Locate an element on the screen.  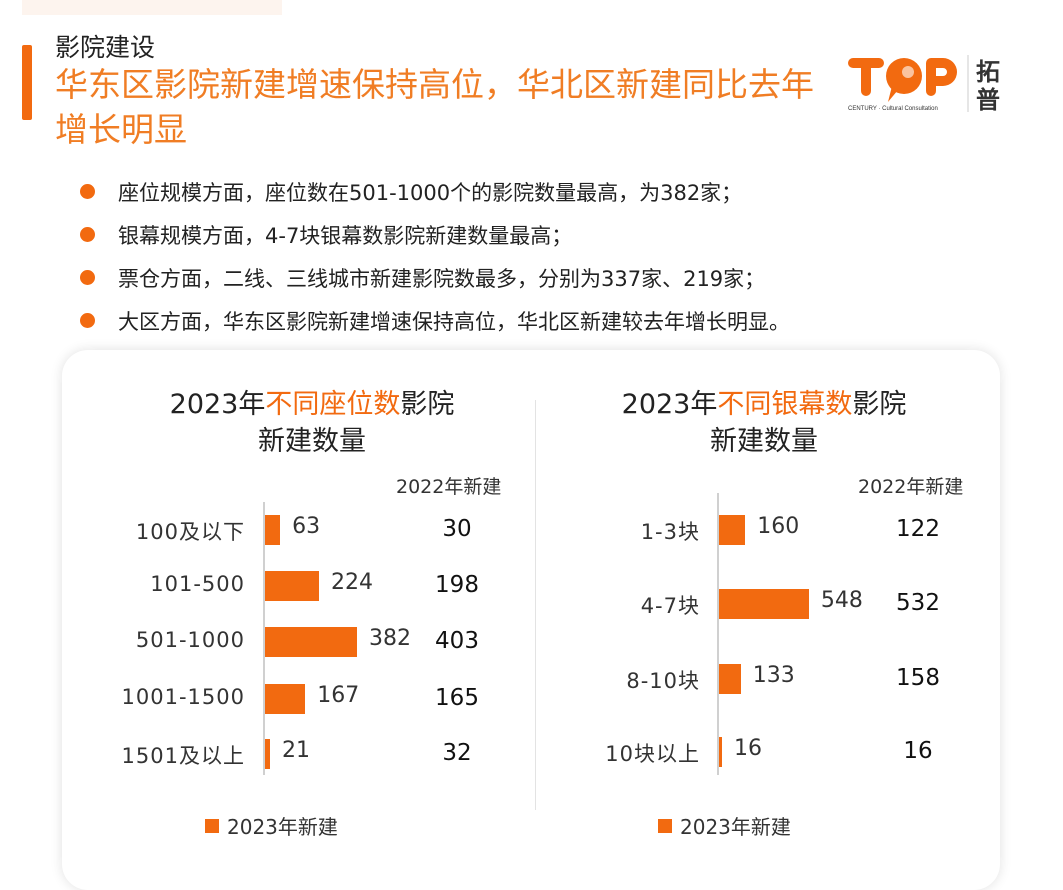
category-label: 501-1000 is located at coordinates (190, 640).